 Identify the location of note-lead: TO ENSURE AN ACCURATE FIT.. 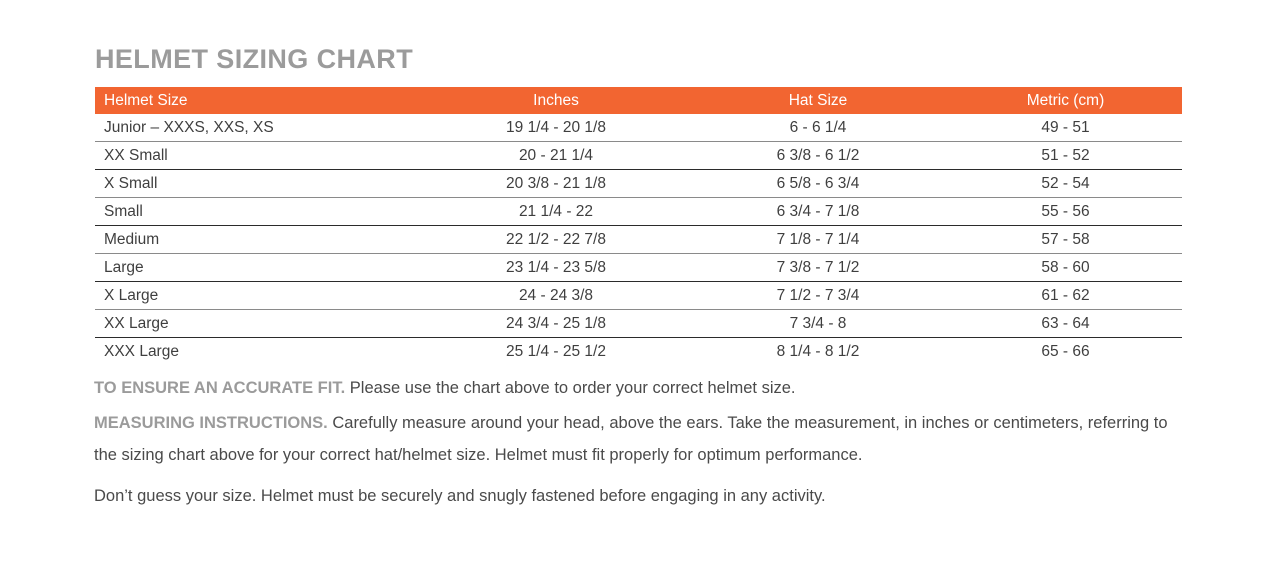
(220, 388).